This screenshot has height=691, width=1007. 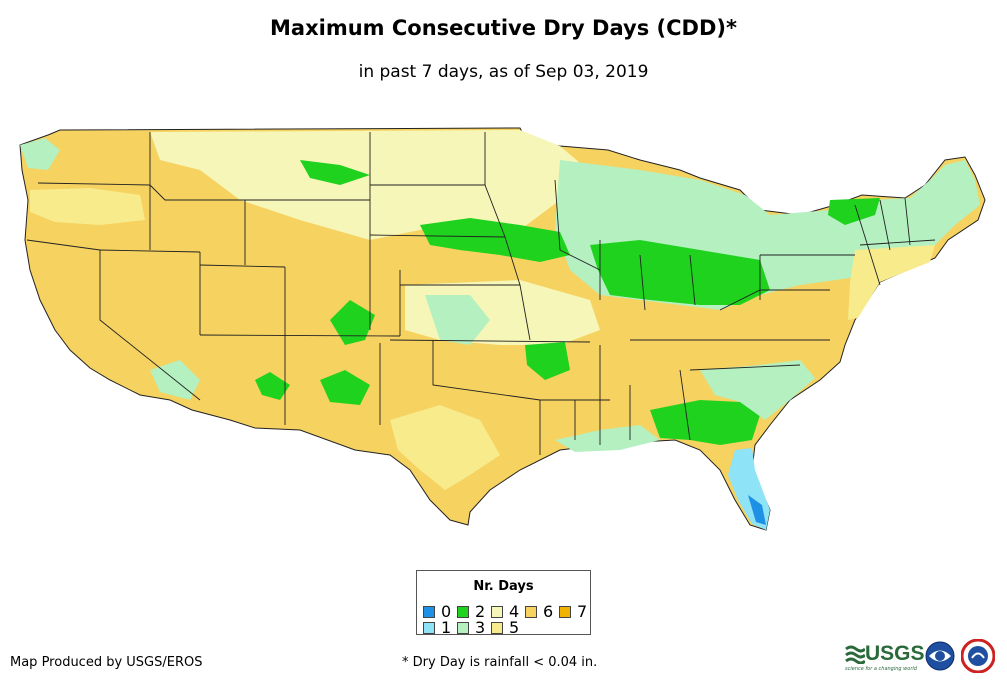 I want to click on legend-label: 5, so click(x=514, y=627).